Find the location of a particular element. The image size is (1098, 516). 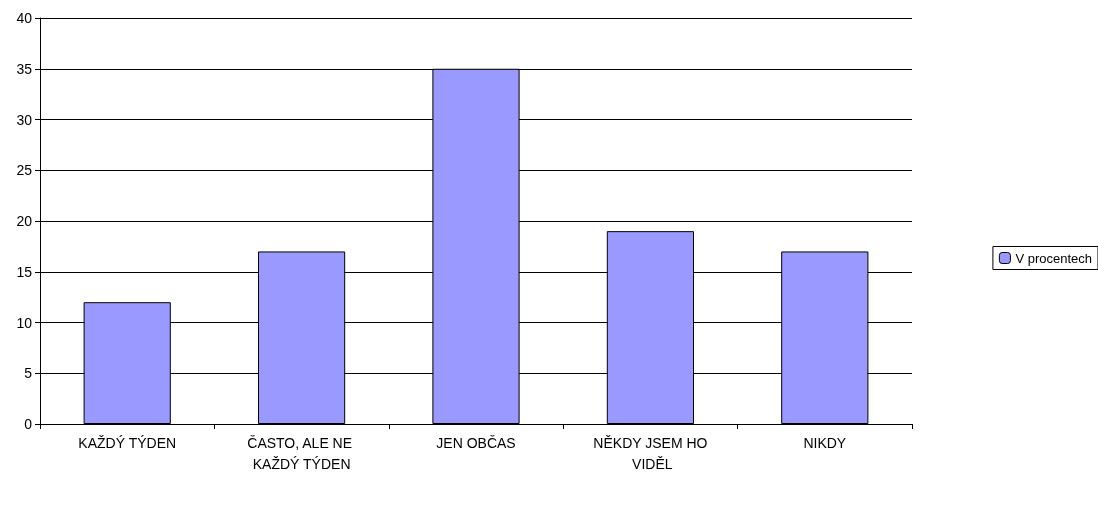

y-tick-label: 15 is located at coordinates (24, 271).